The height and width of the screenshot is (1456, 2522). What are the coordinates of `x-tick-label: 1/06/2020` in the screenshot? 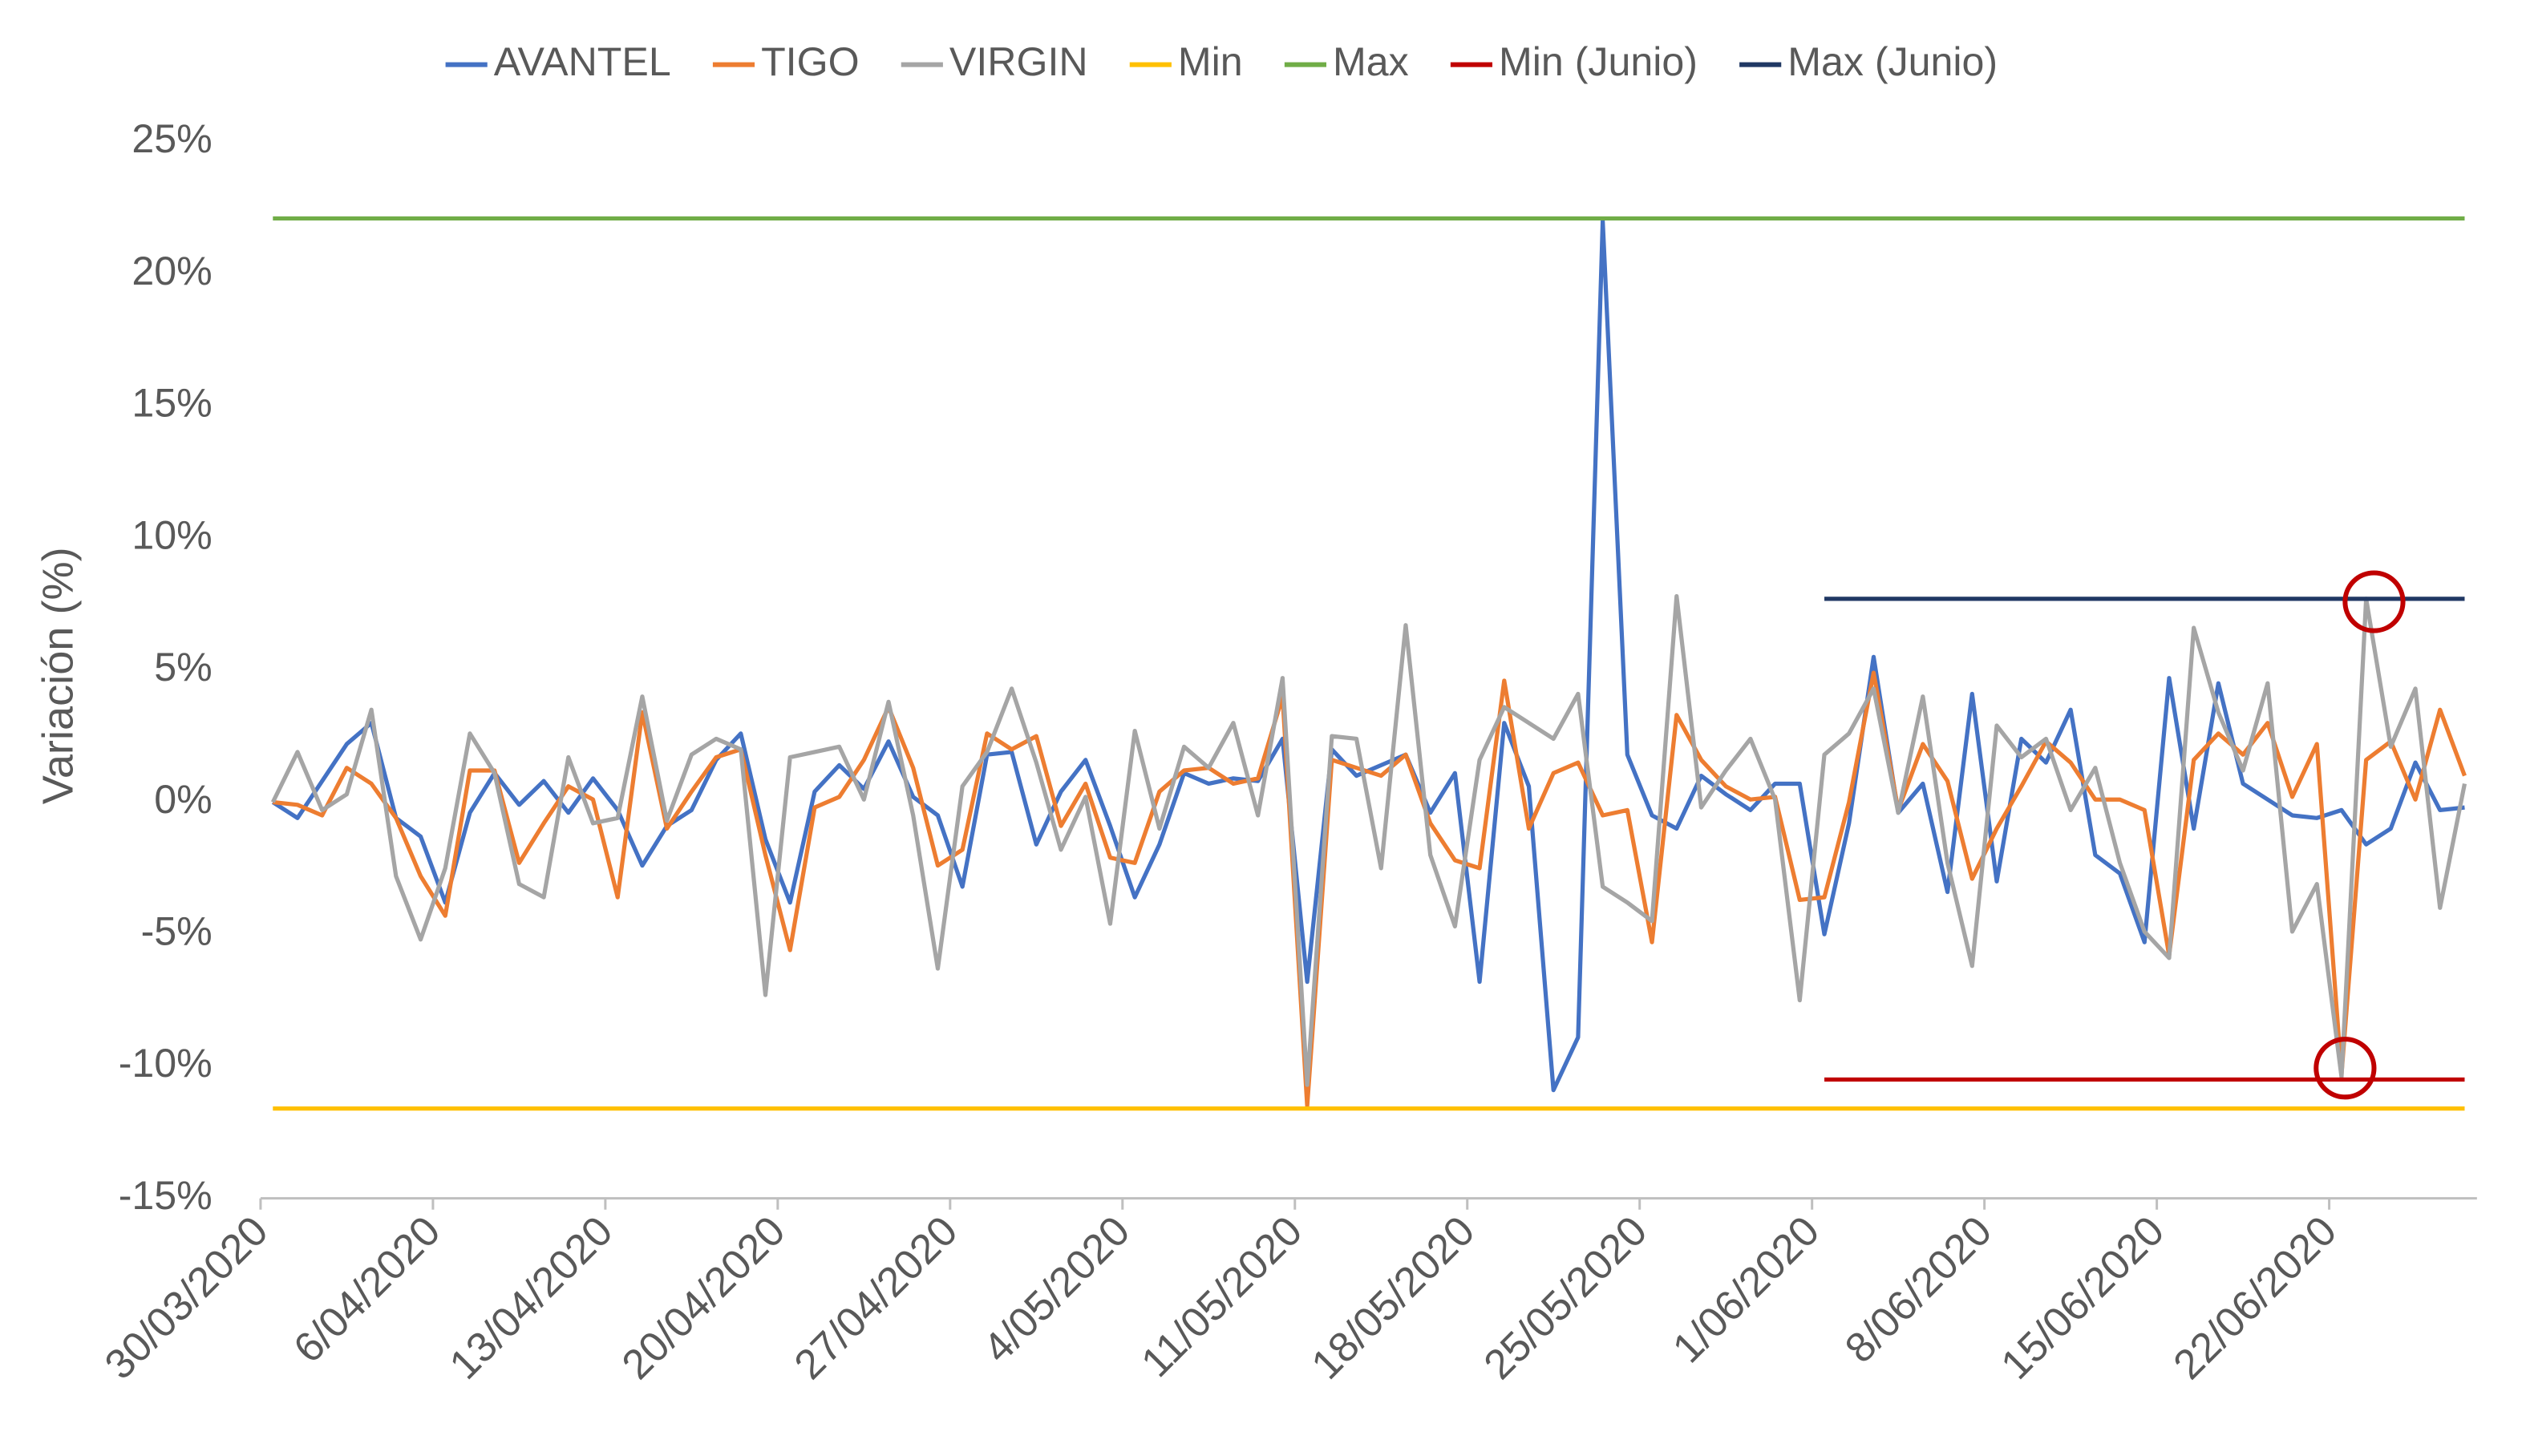 It's located at (1746, 1289).